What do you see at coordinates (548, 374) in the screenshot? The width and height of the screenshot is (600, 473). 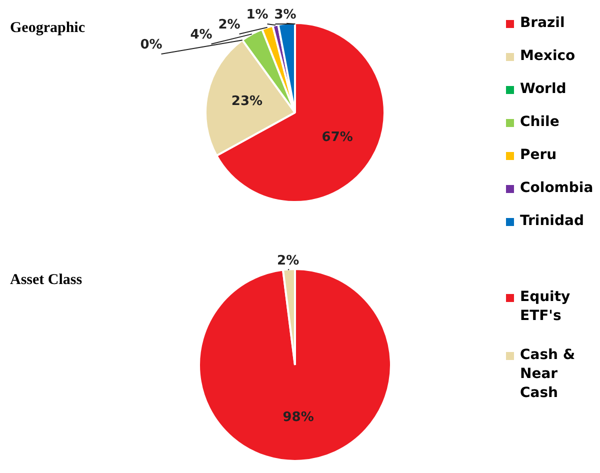 I see `legend-label: Cash & Near Cash` at bounding box center [548, 374].